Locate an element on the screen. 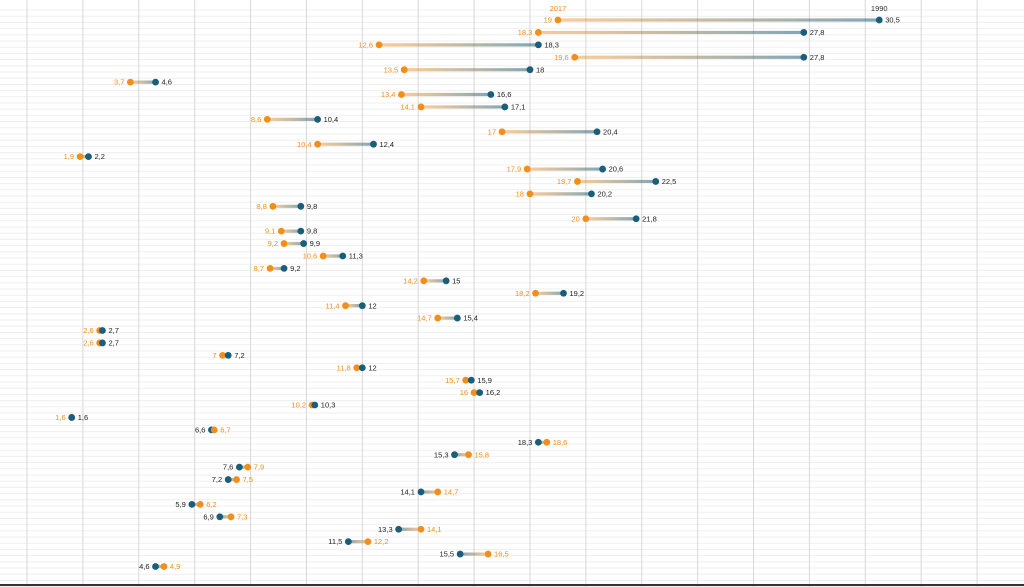 The width and height of the screenshot is (1024, 587). label-2017: 8,7 is located at coordinates (259, 268).